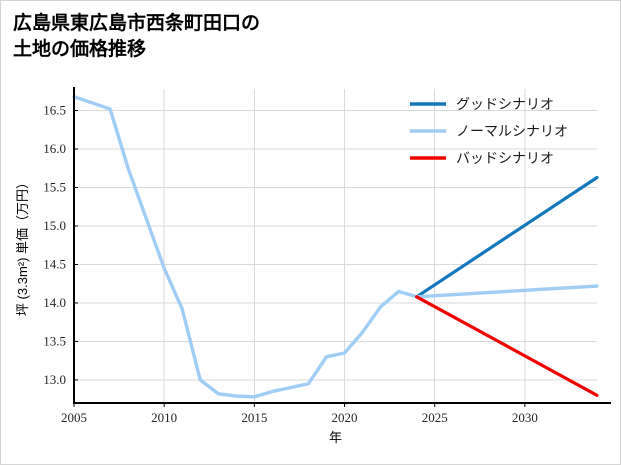 The width and height of the screenshot is (621, 465). Describe the element at coordinates (505, 158) in the screenshot. I see `legend-label: バッドシナリオ` at that location.